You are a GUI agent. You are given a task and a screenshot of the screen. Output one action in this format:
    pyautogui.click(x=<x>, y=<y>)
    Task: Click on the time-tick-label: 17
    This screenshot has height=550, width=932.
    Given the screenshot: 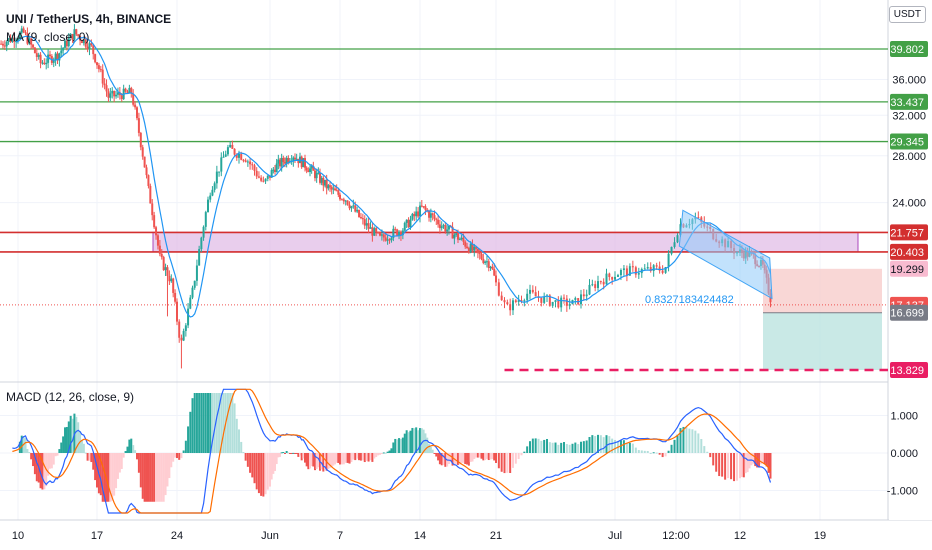 What is the action you would take?
    pyautogui.click(x=97, y=536)
    